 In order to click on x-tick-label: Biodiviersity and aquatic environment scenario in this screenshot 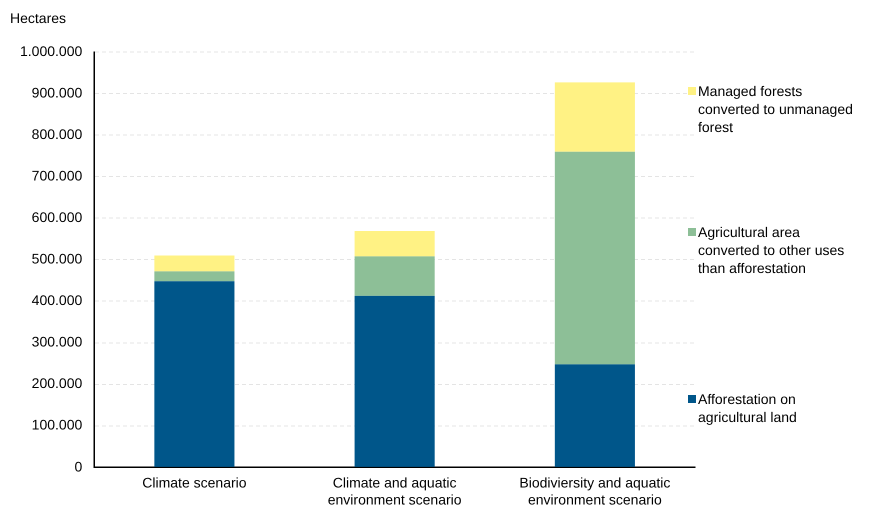, I will do `click(594, 491)`.